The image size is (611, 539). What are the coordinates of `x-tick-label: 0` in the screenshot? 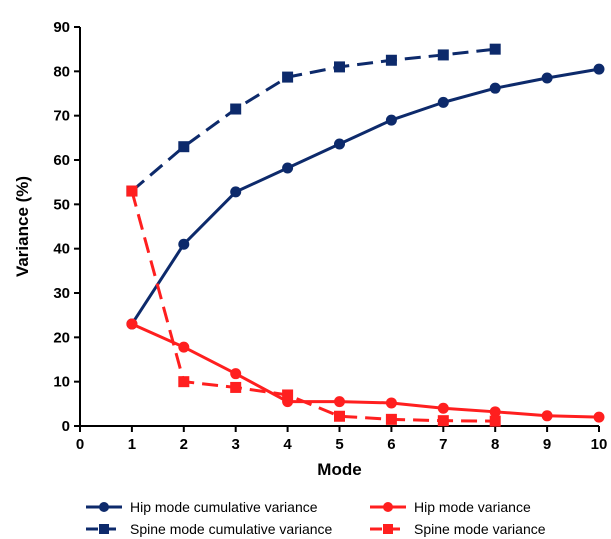 It's located at (80, 444).